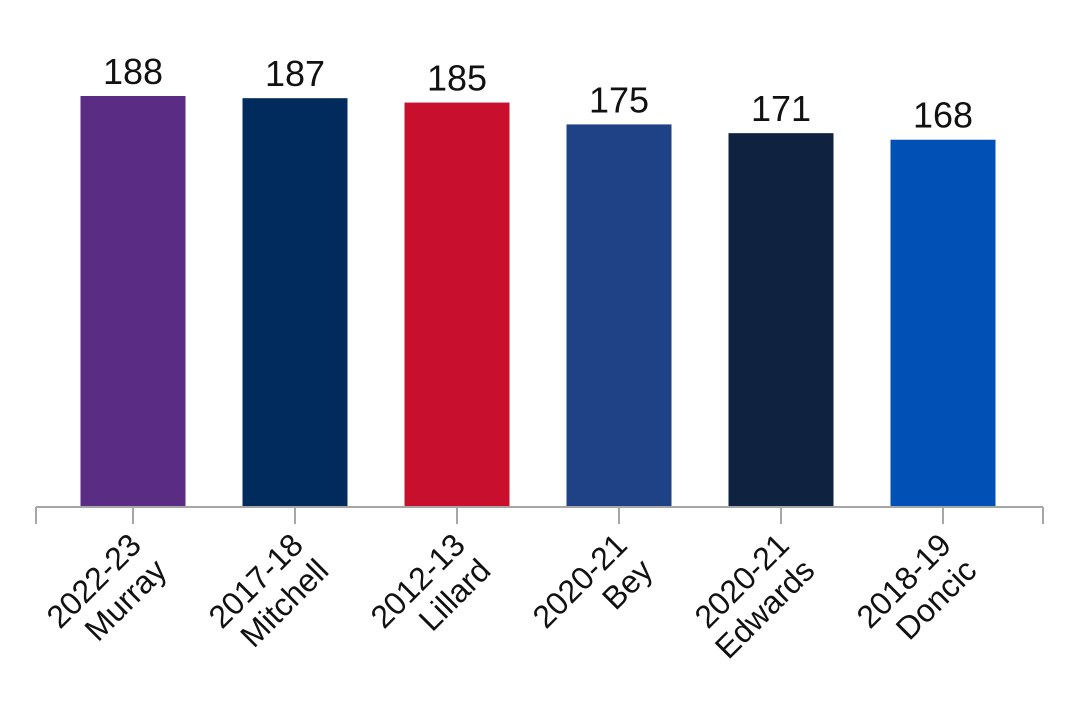 This screenshot has height=717, width=1080. I want to click on x-tick-label-group: 2012-13Lillard, so click(430, 593).